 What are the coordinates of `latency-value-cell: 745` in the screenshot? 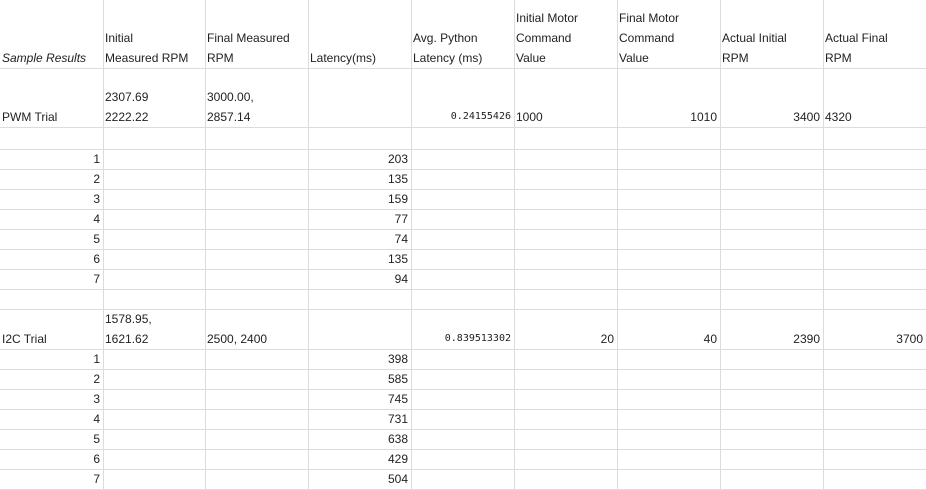 It's located at (397, 399).